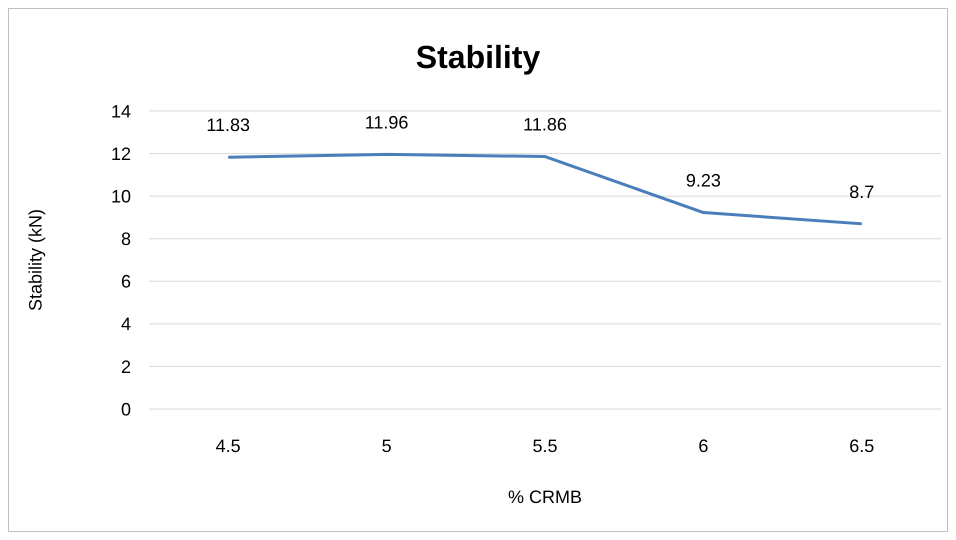 The width and height of the screenshot is (956, 540). Describe the element at coordinates (228, 125) in the screenshot. I see `data-label: 11.83` at that location.